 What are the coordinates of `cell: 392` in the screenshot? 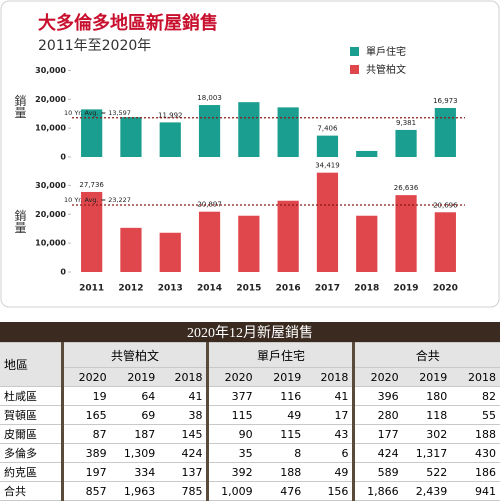 It's located at (231, 472).